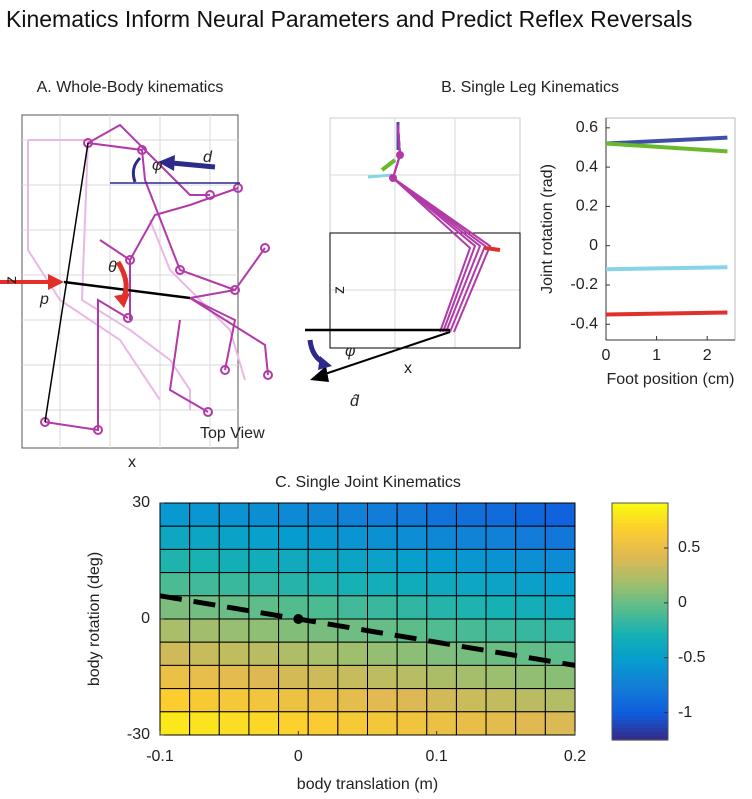 This screenshot has height=799, width=752. Describe the element at coordinates (350, 351) in the screenshot. I see `annotation: φ` at that location.